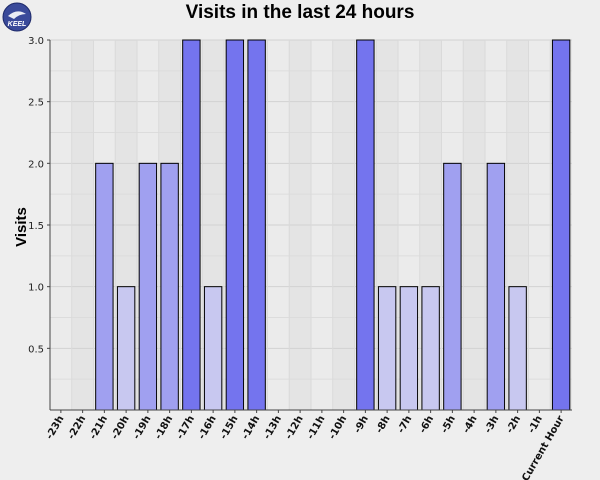 The image size is (600, 480). I want to click on y-tick-label: 2.5, so click(36, 103).